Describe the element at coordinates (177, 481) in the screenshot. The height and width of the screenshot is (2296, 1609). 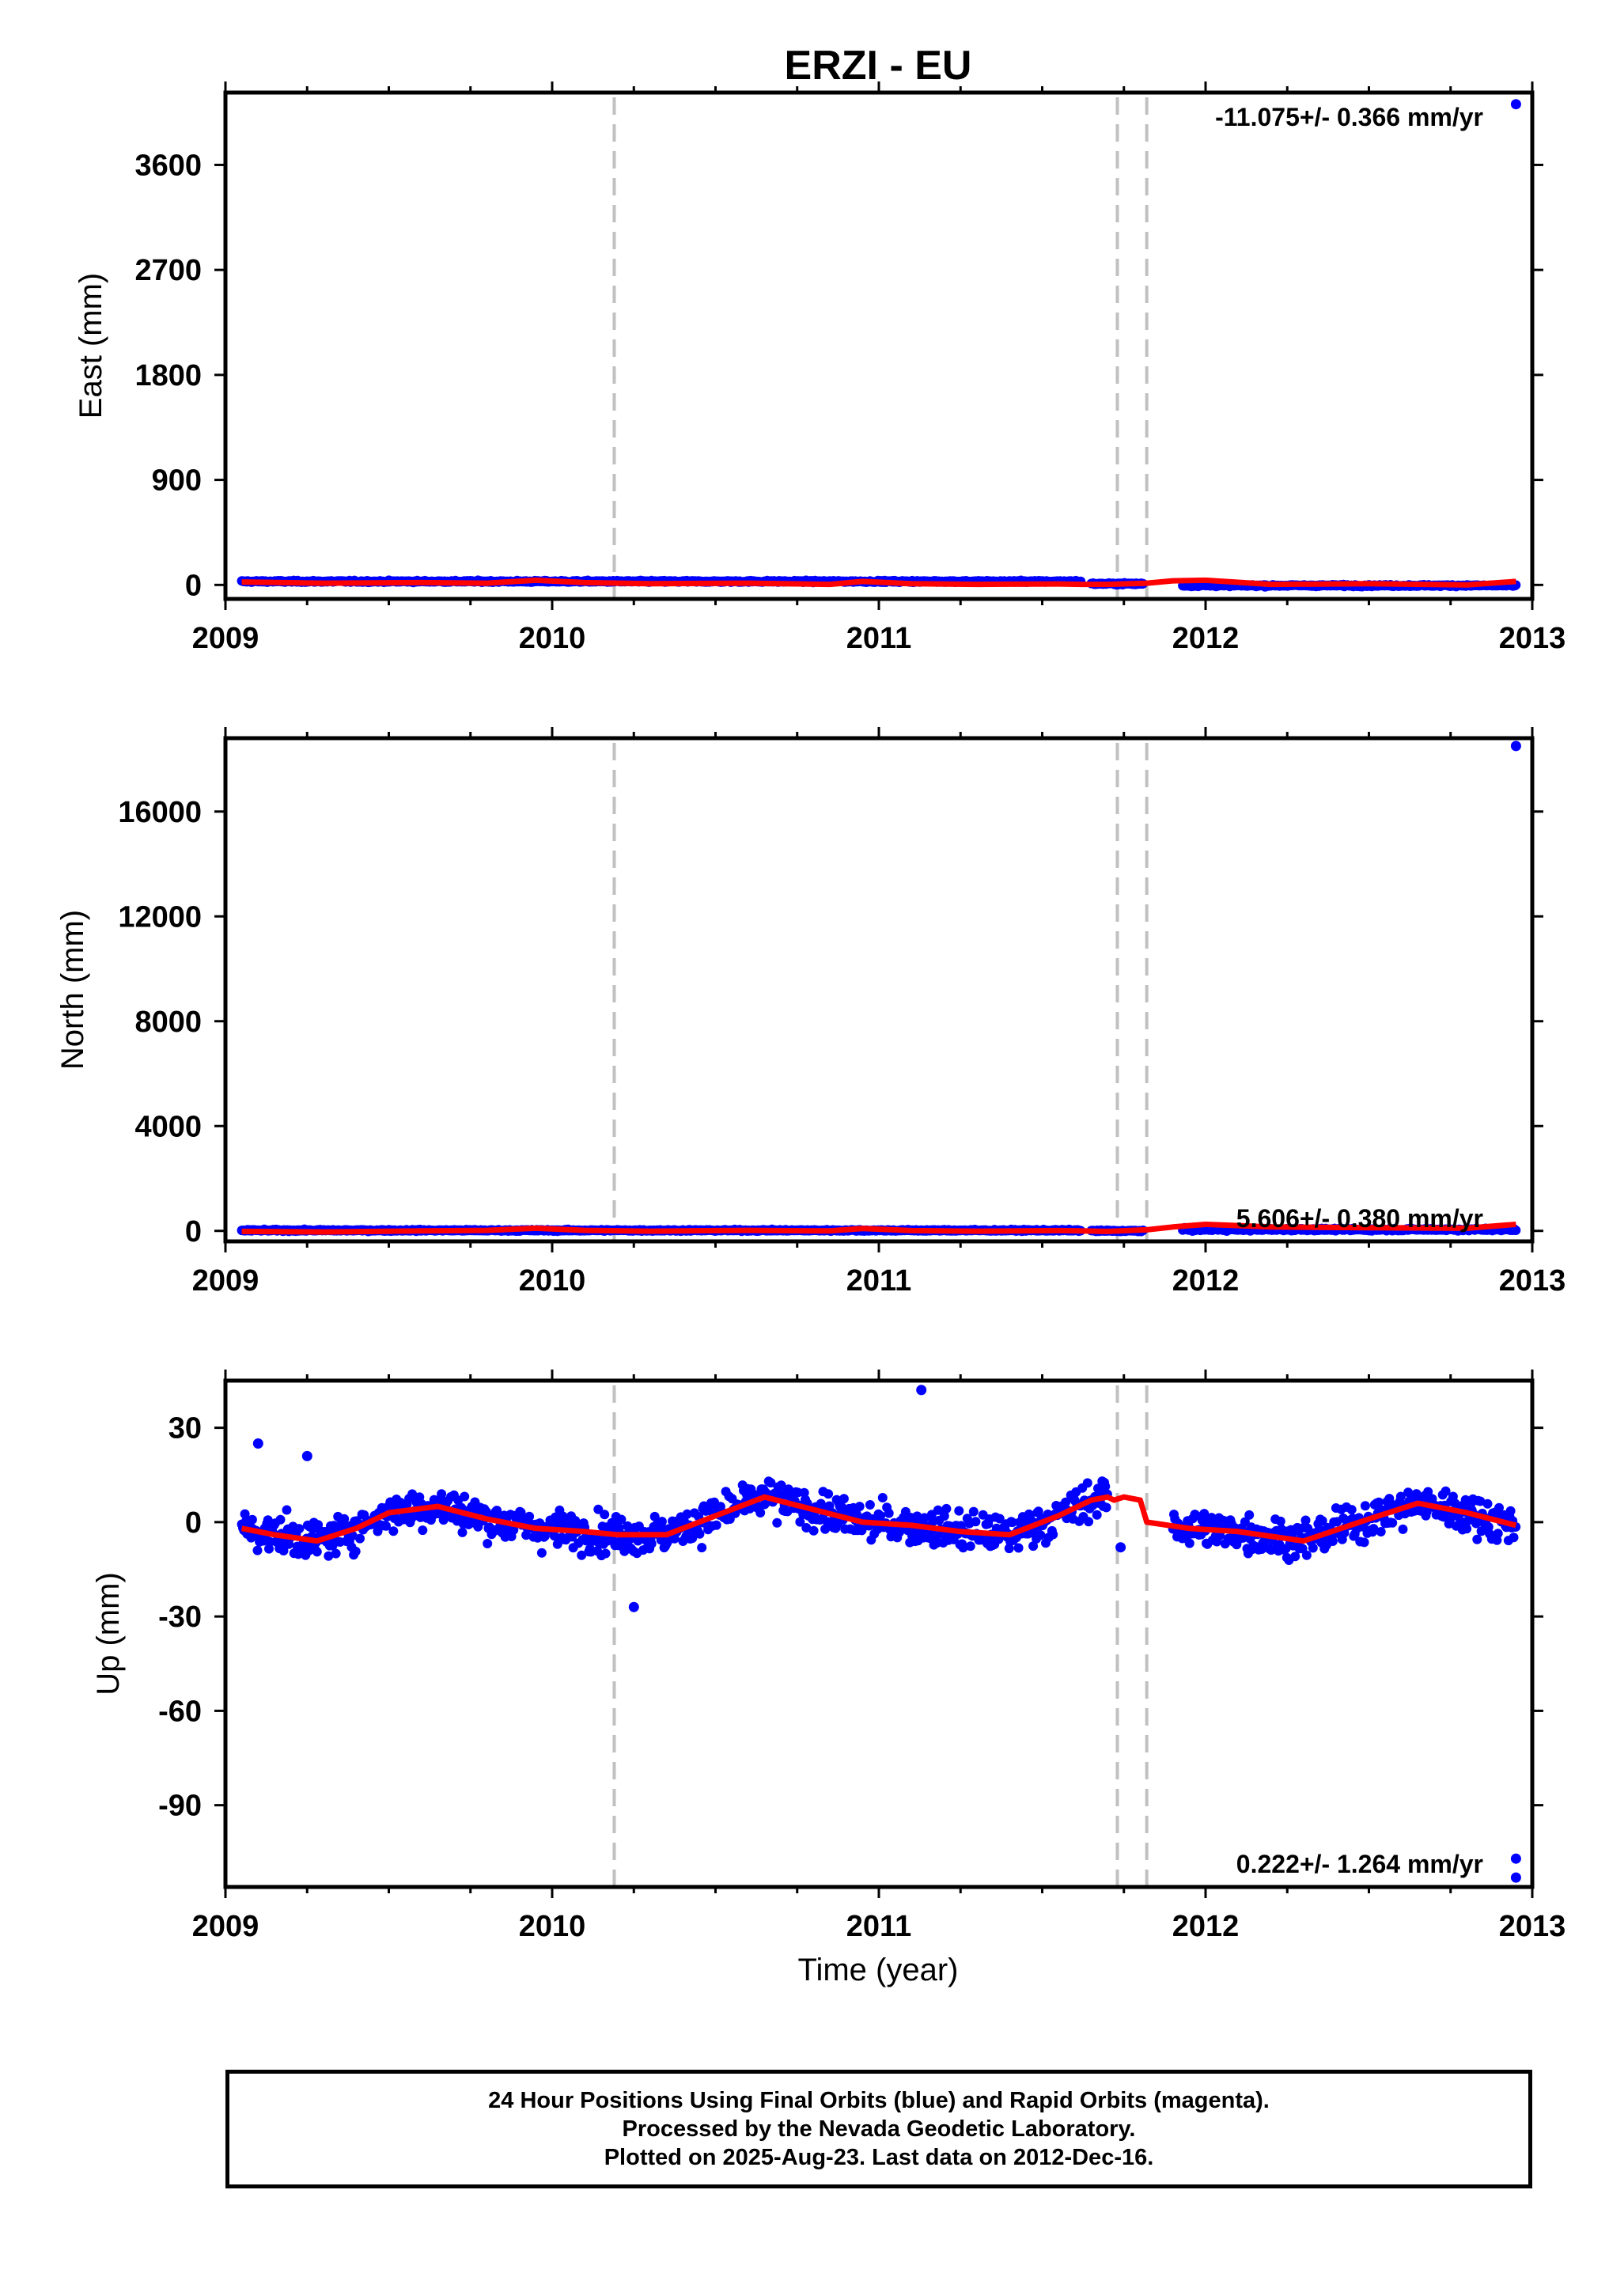
I see `y-tick-label: 900` at that location.